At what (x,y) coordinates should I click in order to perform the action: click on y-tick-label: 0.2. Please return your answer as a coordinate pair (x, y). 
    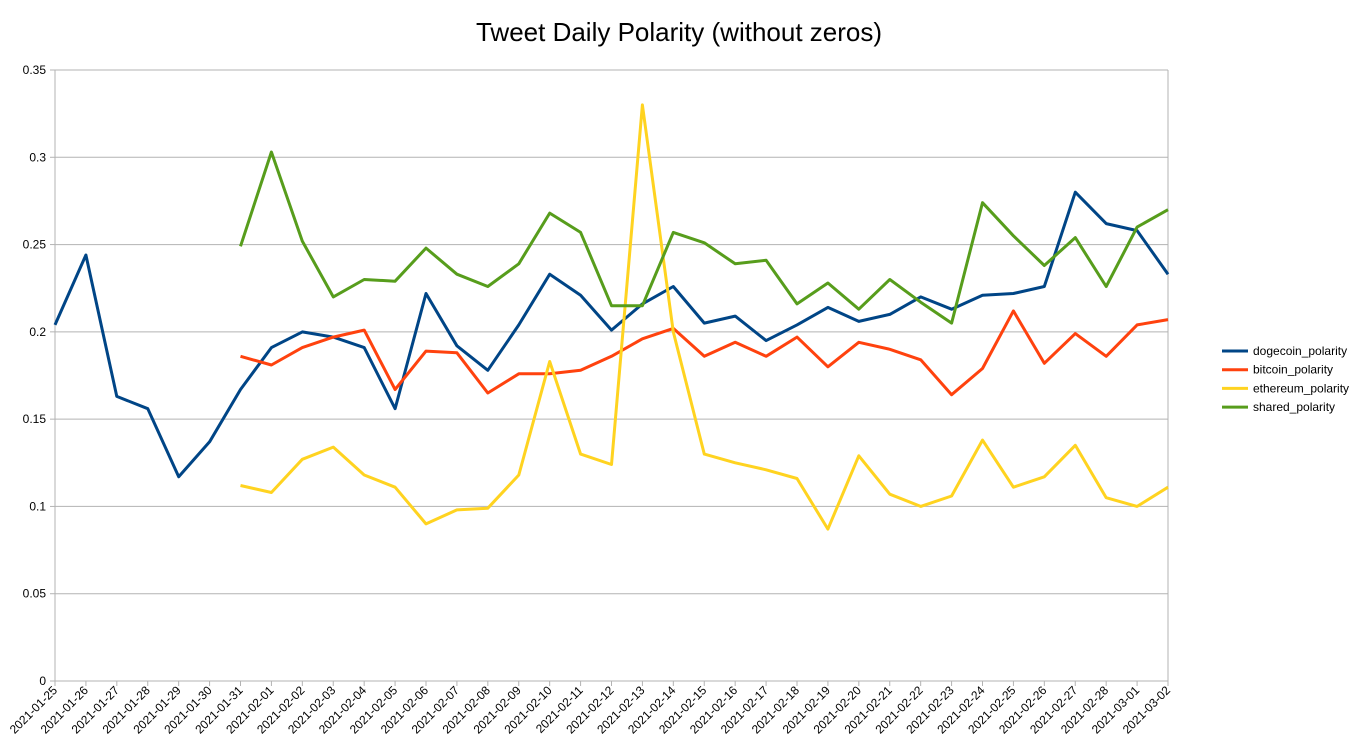
    Looking at the image, I should click on (37, 332).